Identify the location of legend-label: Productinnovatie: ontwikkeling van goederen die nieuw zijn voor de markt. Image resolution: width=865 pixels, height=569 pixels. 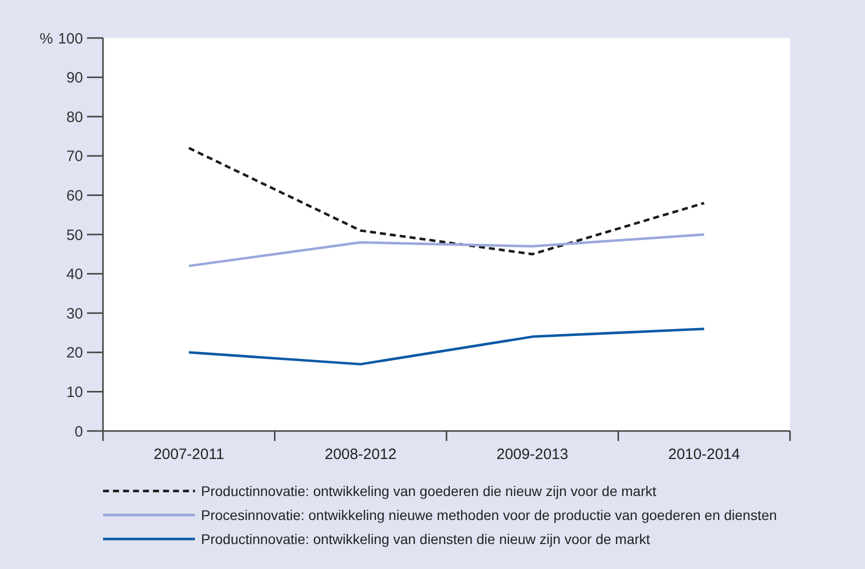
(428, 490).